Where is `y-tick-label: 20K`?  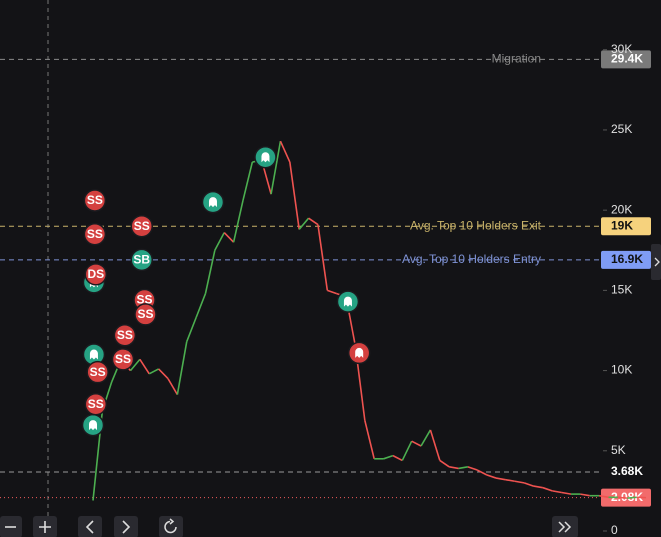 y-tick-label: 20K is located at coordinates (621, 209).